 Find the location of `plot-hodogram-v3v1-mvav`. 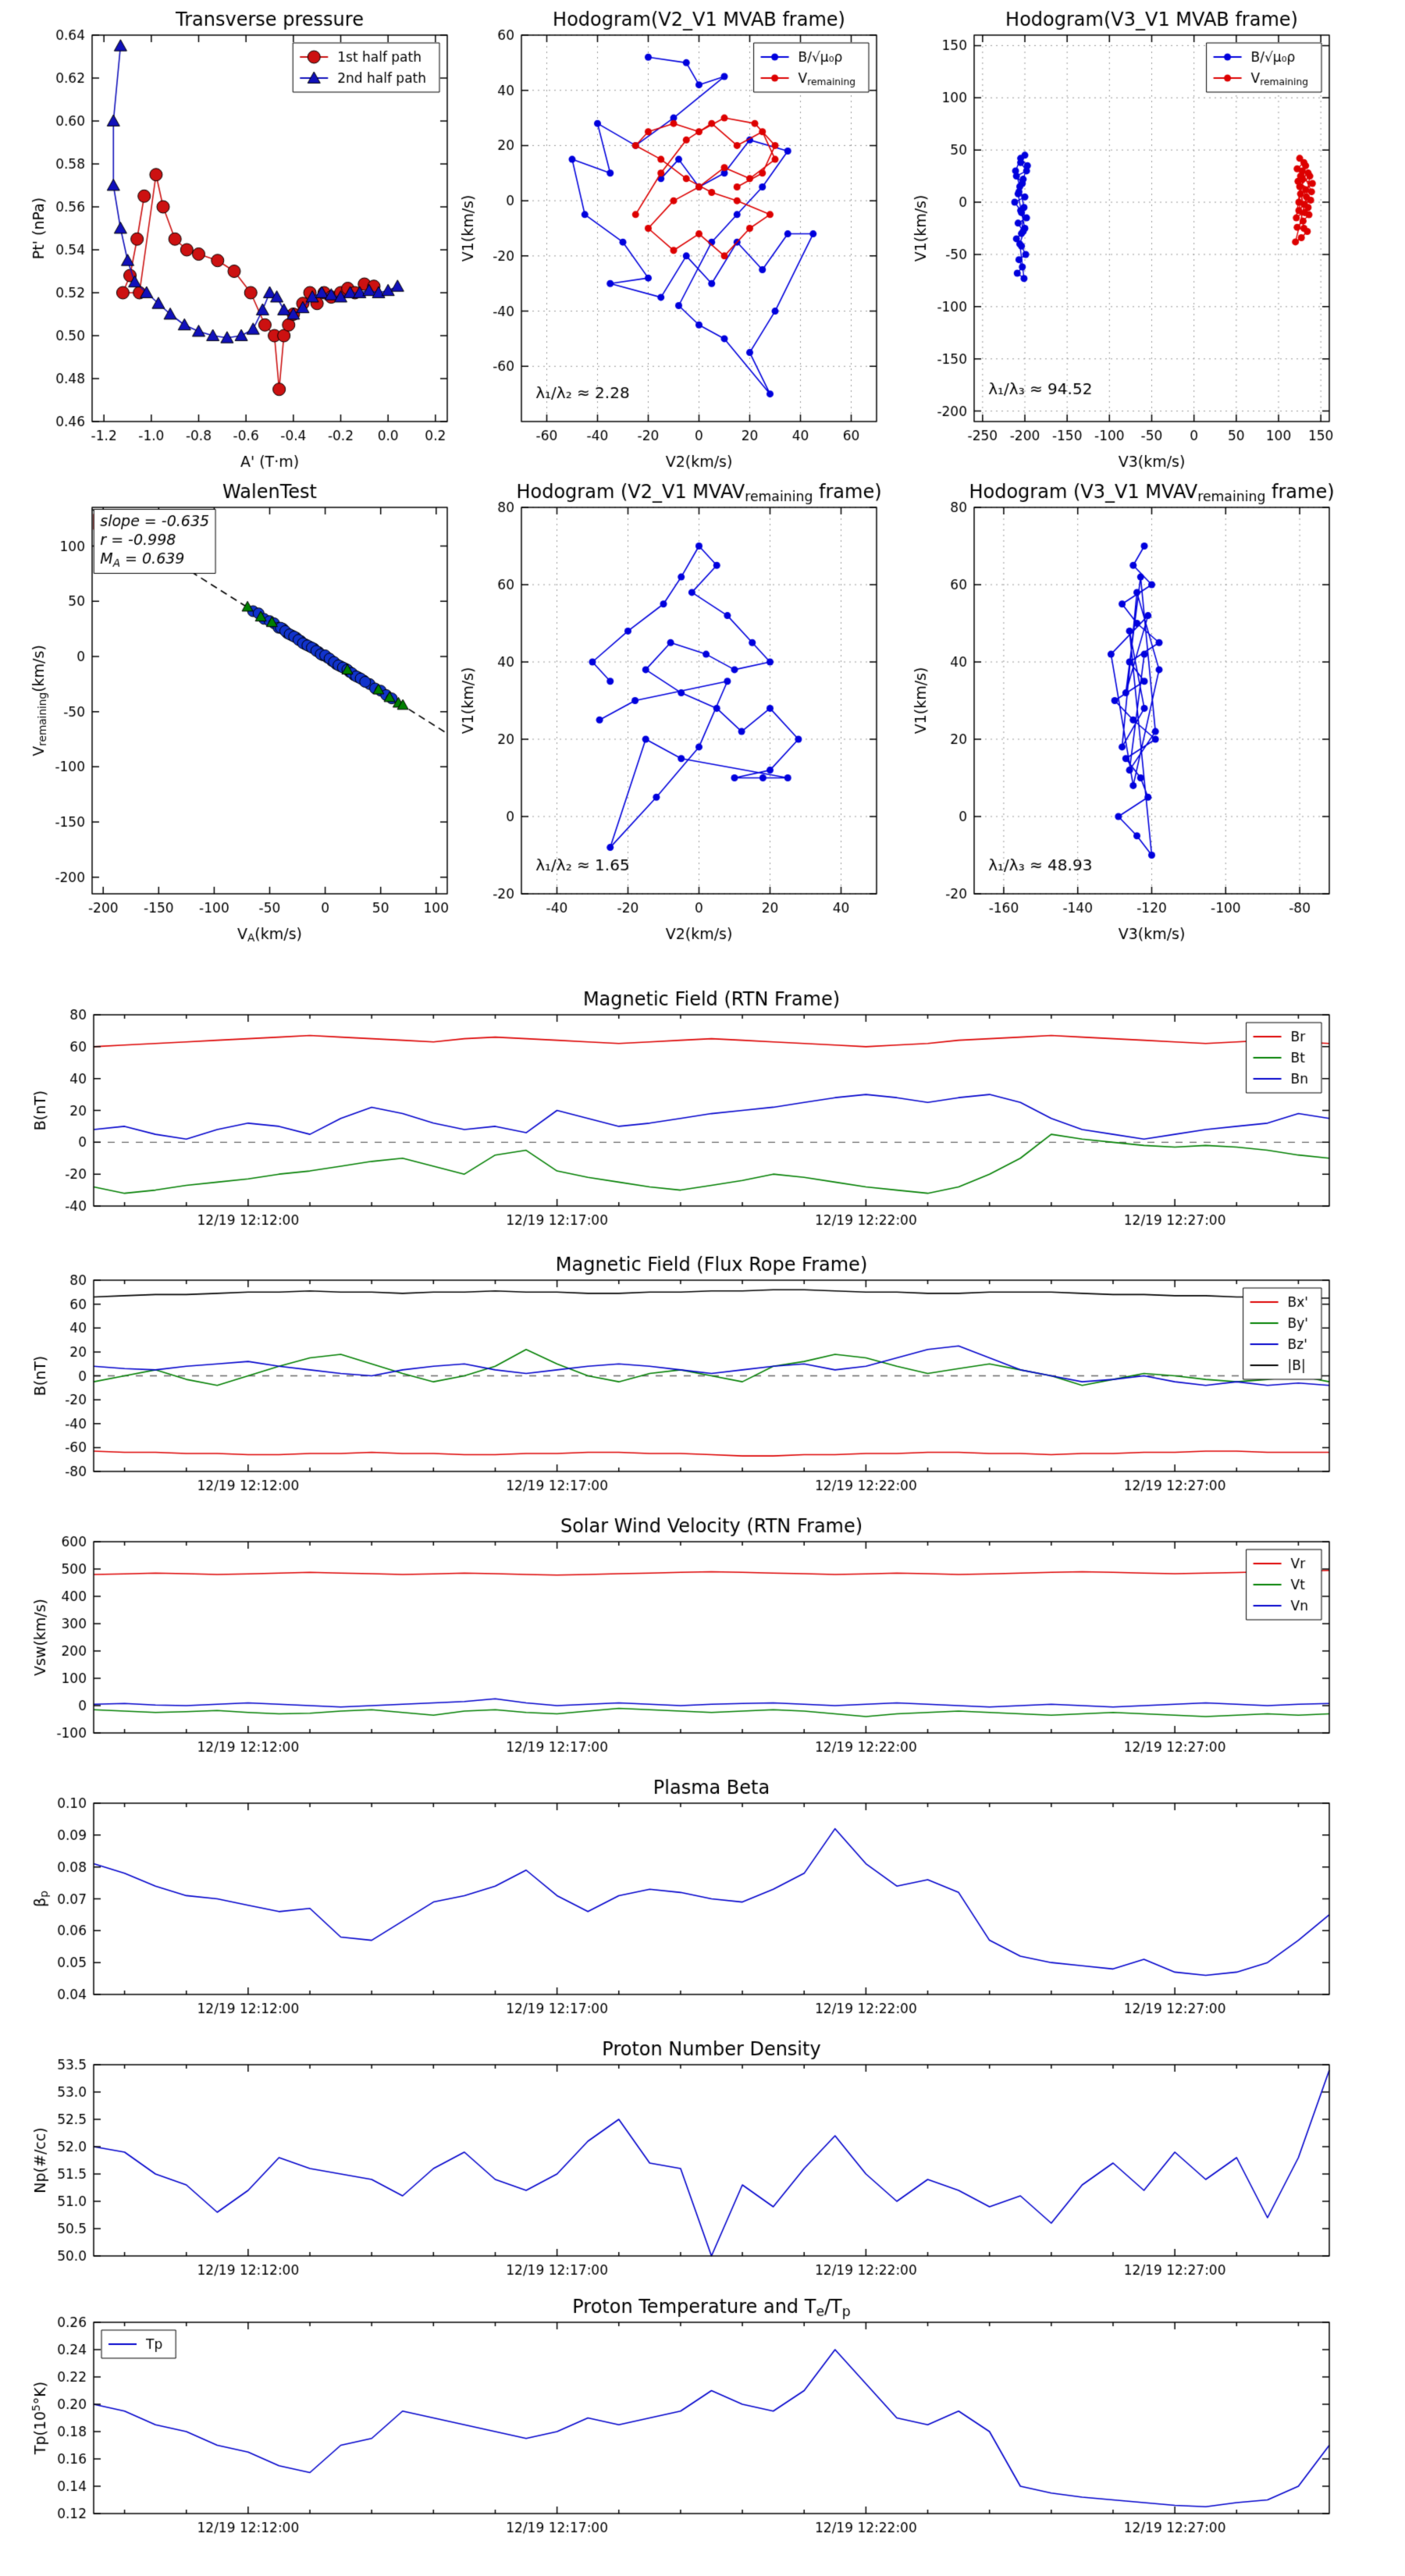

plot-hodogram-v3v1-mvav is located at coordinates (1151, 700).